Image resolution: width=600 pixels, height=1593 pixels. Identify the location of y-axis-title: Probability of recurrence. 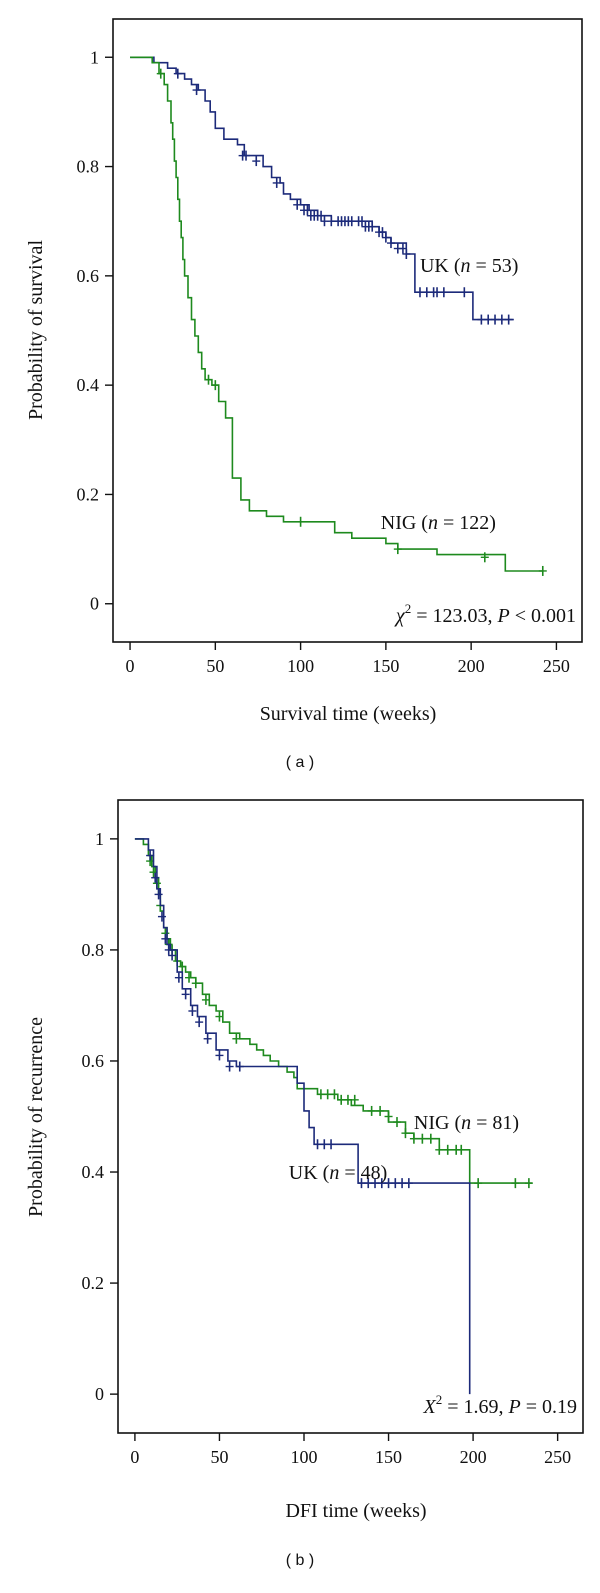
(36, 1117).